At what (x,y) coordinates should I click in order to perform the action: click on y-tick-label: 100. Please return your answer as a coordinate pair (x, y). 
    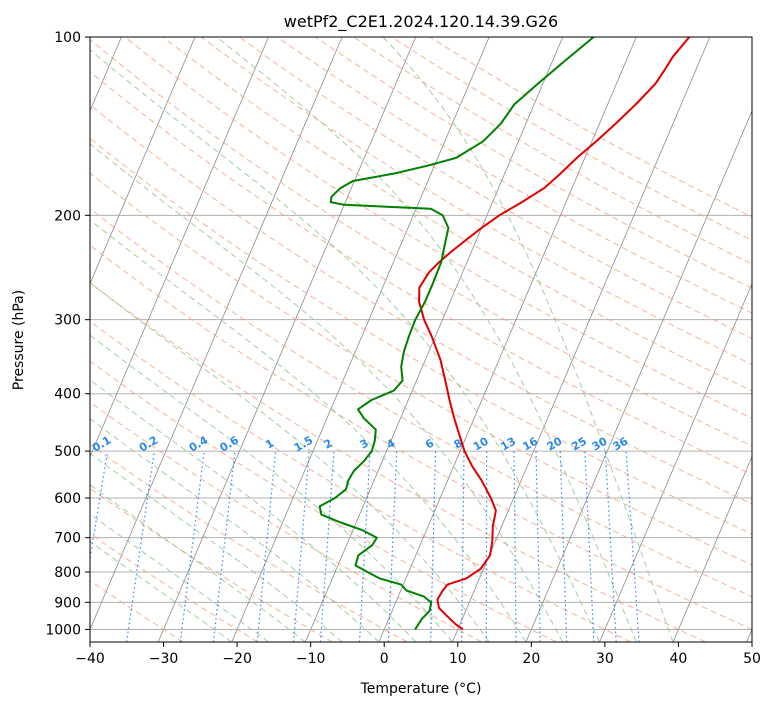
    Looking at the image, I should click on (67, 38).